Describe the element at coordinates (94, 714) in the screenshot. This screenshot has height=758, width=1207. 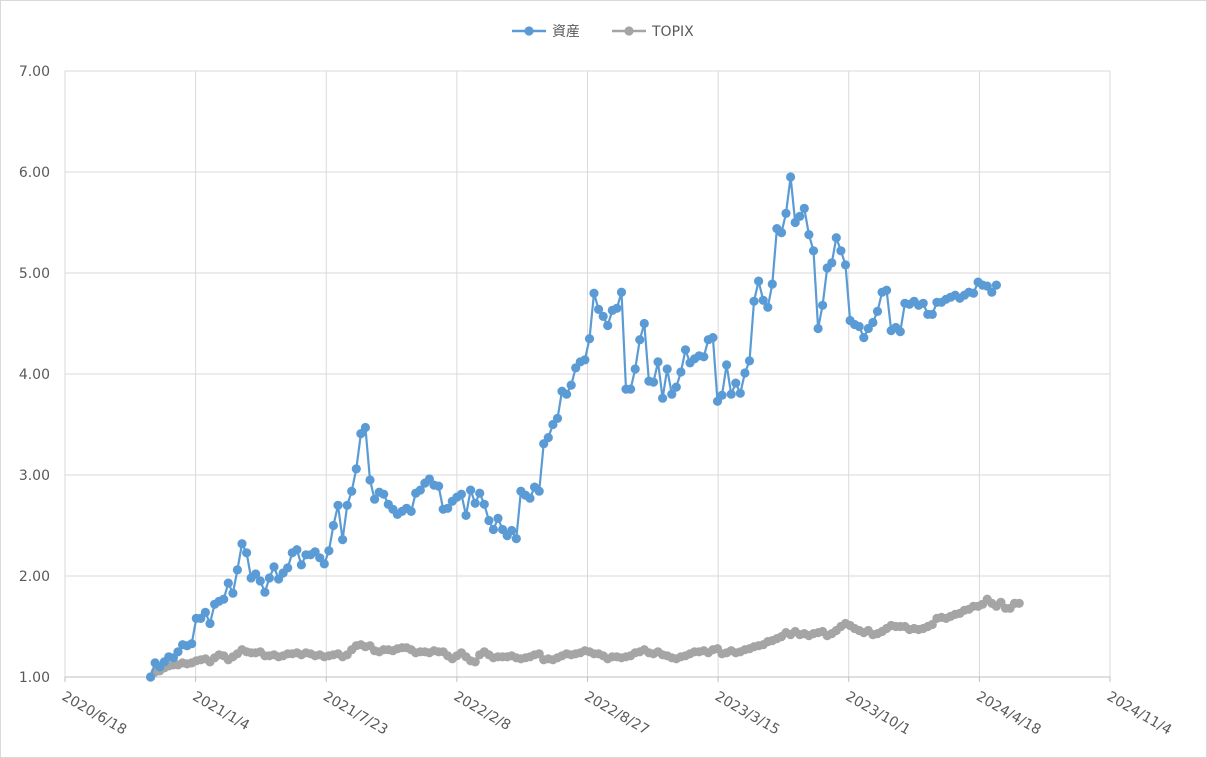
I see `x-tick-label: 2020/6/18` at that location.